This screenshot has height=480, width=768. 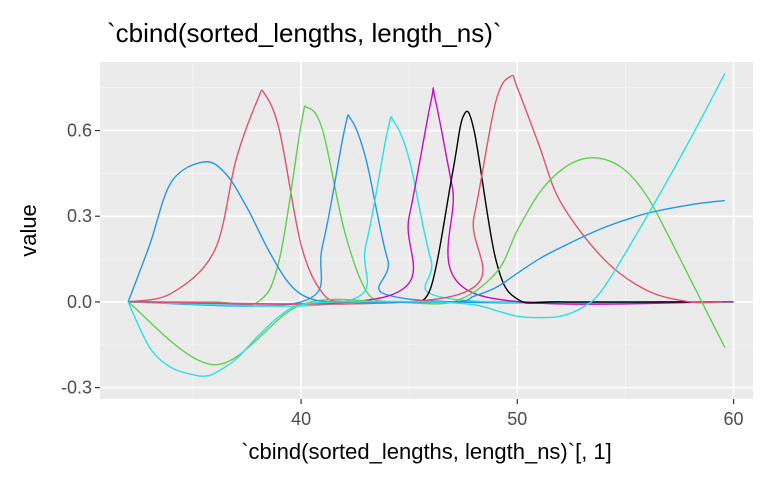 What do you see at coordinates (517, 419) in the screenshot?
I see `x-tick-label: 50` at bounding box center [517, 419].